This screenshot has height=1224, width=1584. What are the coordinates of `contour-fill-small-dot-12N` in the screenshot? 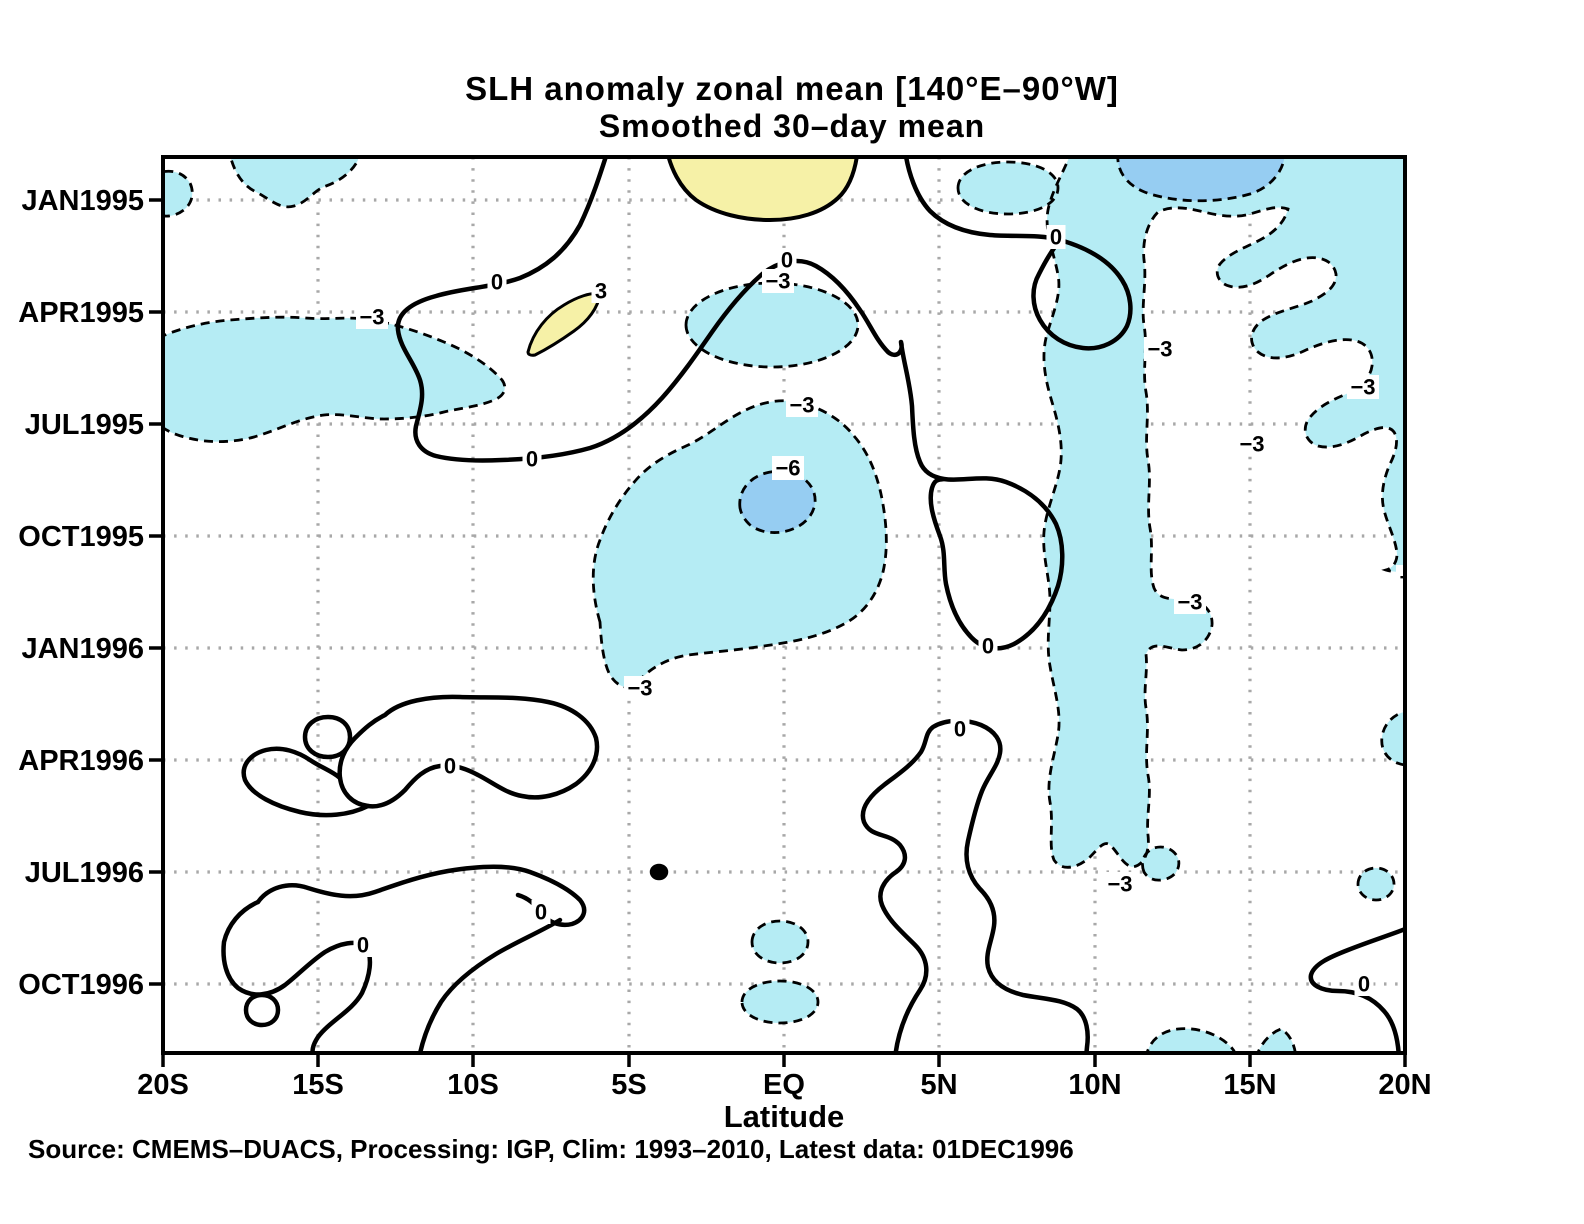 It's located at (1160, 864).